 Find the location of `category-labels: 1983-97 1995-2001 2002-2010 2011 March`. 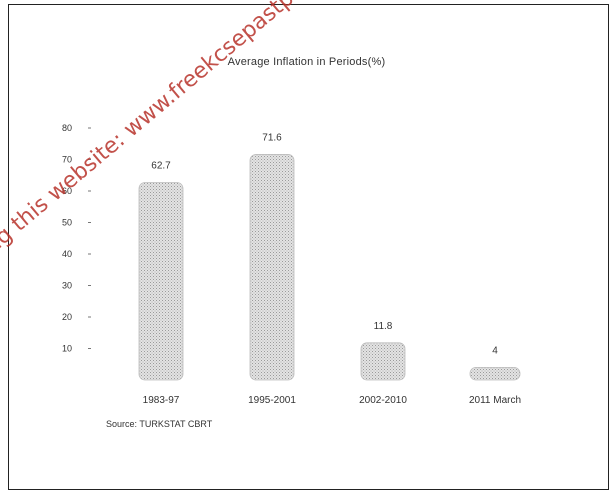

category-labels: 1983-97 1995-2001 2002-2010 2011 March is located at coordinates (332, 400).